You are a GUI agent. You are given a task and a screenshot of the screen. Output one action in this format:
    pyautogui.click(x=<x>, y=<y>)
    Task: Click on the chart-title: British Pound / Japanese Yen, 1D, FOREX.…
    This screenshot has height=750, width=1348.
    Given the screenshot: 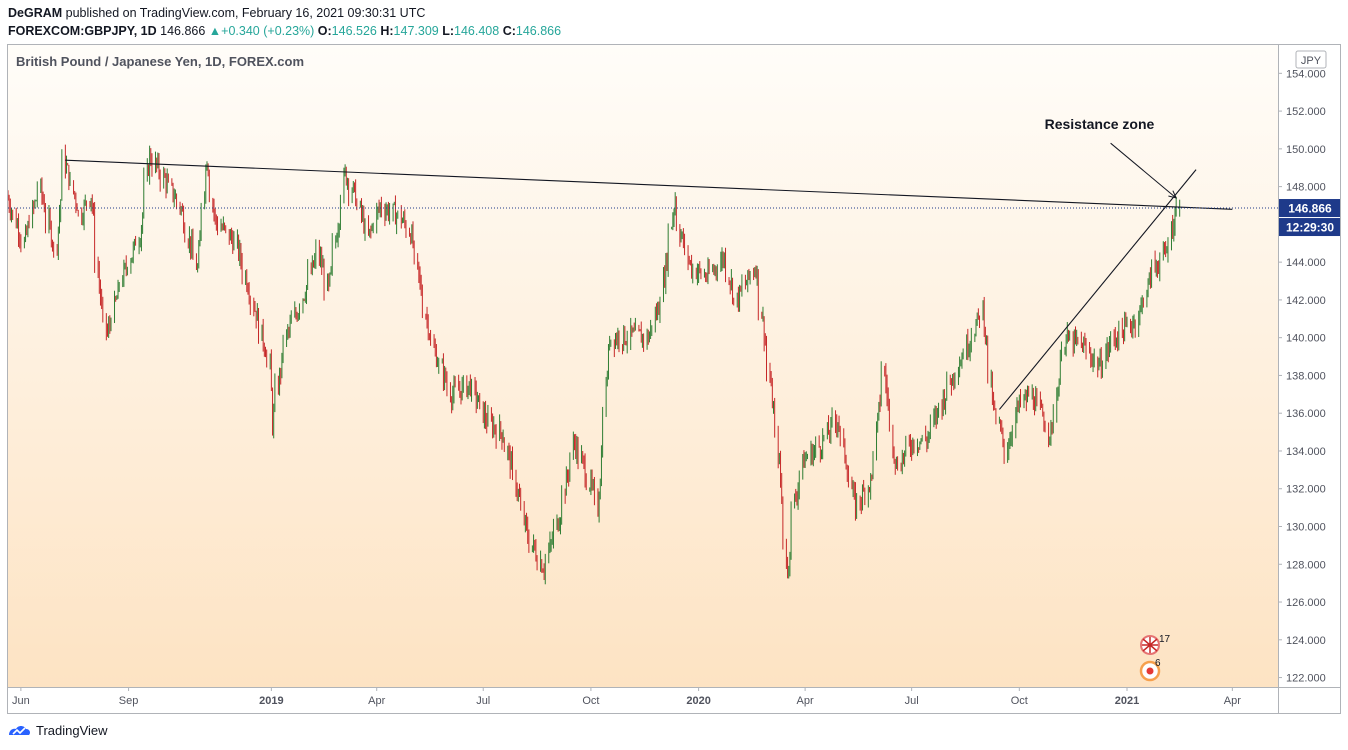 What is the action you would take?
    pyautogui.click(x=160, y=61)
    